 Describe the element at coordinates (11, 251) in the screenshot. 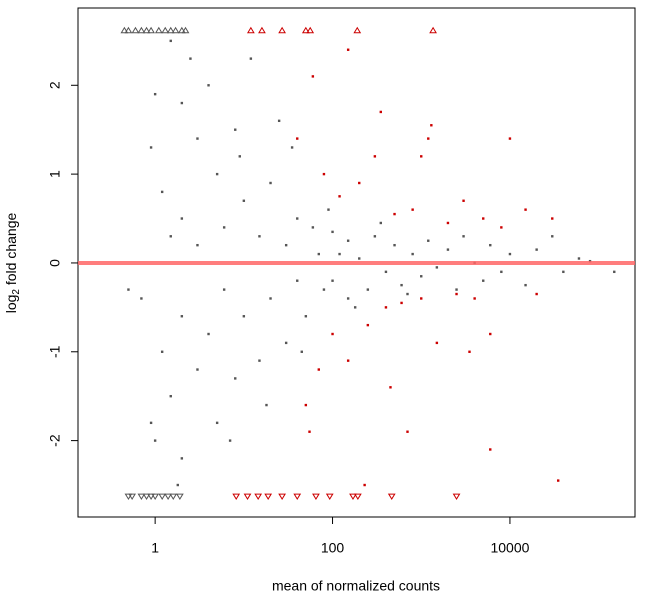

I see `y-axis-label-rest: fold change` at that location.